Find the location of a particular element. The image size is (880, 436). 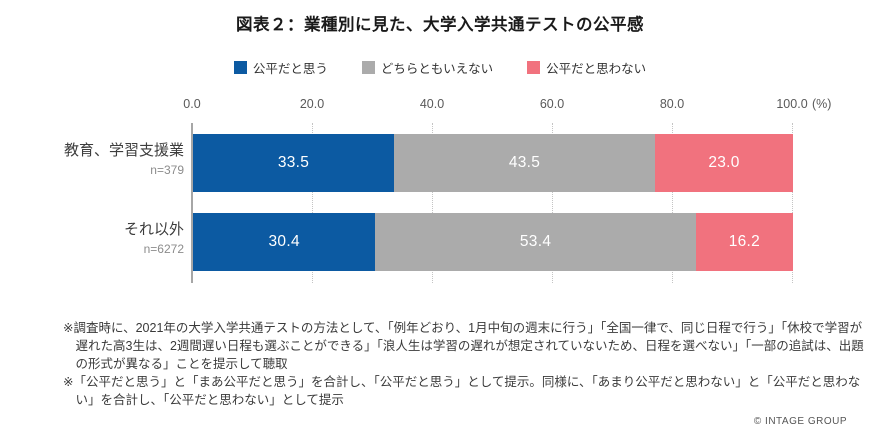

bar-value-label: 16.2 is located at coordinates (744, 241).